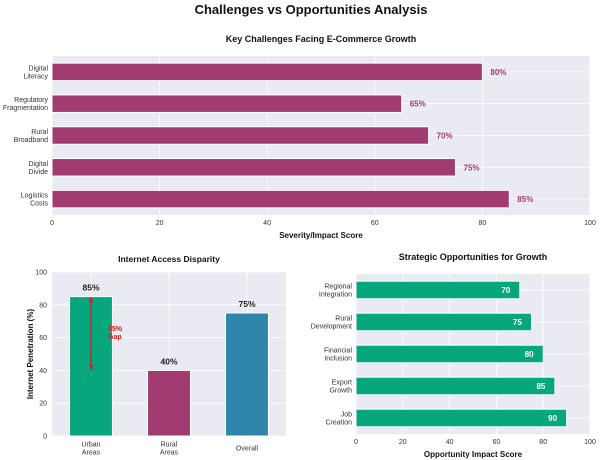 Image resolution: width=600 pixels, height=460 pixels. What do you see at coordinates (321, 235) in the screenshot?
I see `x-axis-label: Severity/Impact Score` at bounding box center [321, 235].